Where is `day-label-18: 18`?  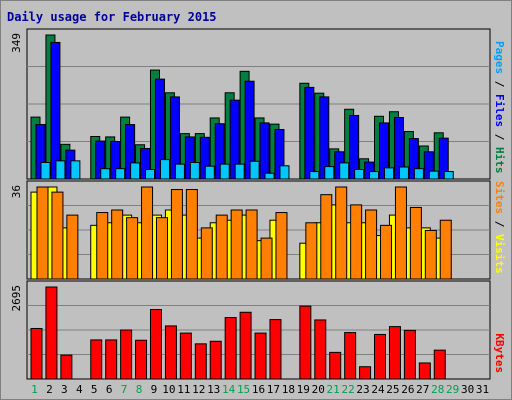
day-label-18: 18 is located at coordinates (288, 389).